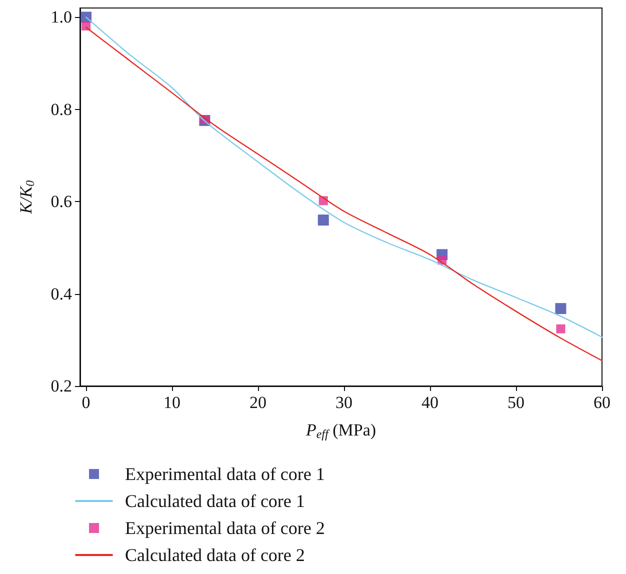 The image size is (626, 574). What do you see at coordinates (225, 528) in the screenshot?
I see `legend-label: Experimental data of core 2` at bounding box center [225, 528].